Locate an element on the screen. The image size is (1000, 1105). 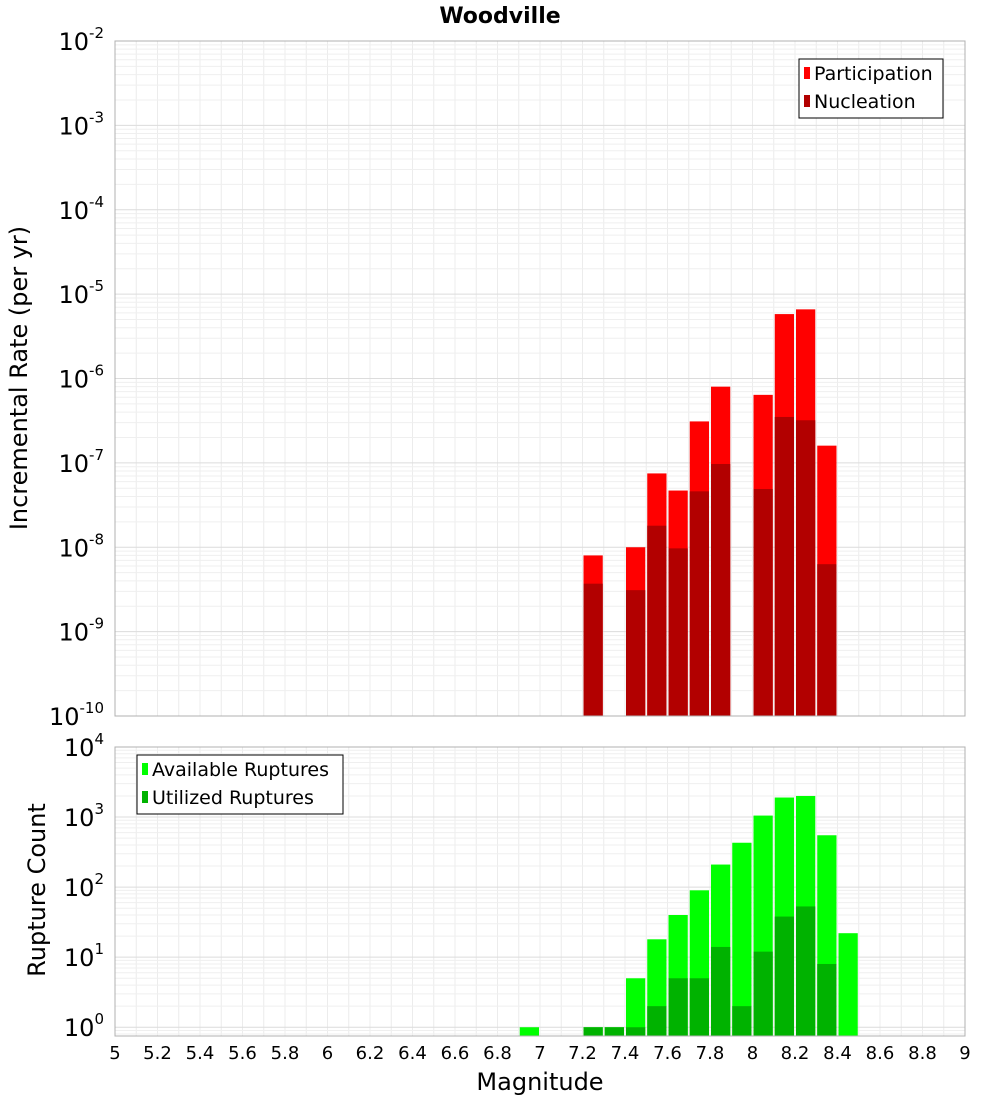
x-tick-label: 7.6 is located at coordinates (667, 1053).